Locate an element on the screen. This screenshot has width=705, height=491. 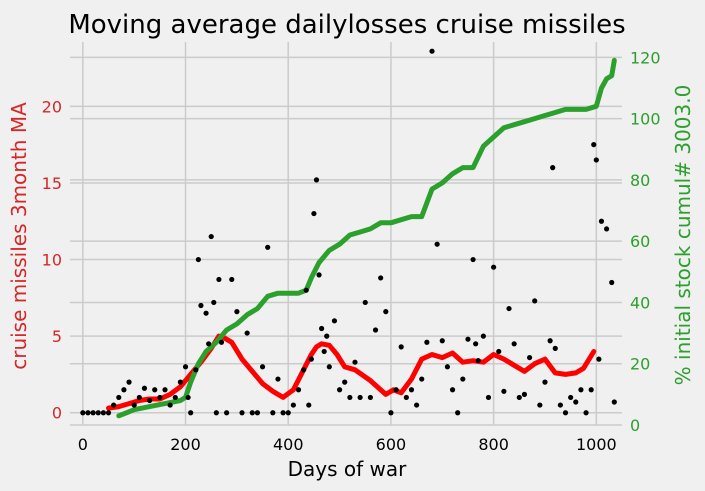
right-y-tick-label: 40 is located at coordinates (640, 302).